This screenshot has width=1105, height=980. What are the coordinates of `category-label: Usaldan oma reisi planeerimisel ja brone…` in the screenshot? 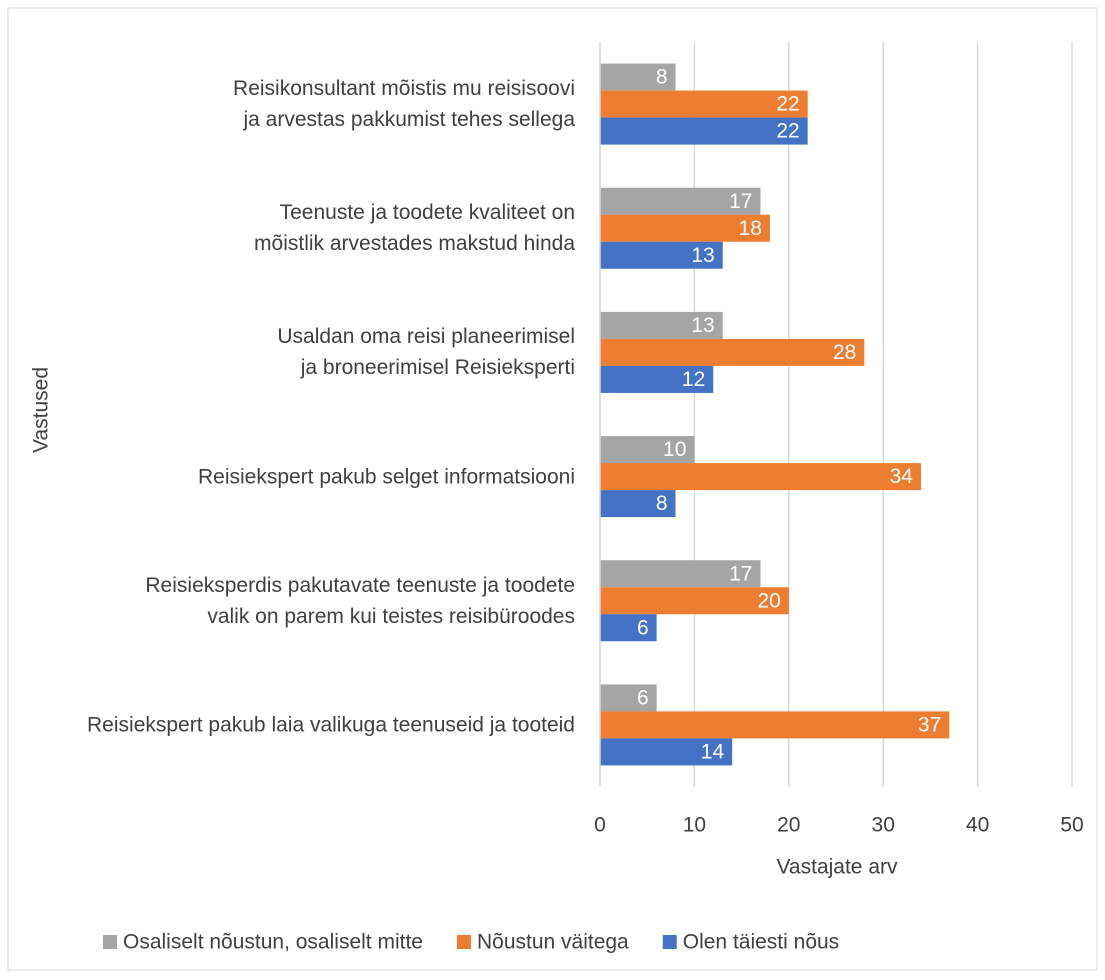 It's located at (426, 352).